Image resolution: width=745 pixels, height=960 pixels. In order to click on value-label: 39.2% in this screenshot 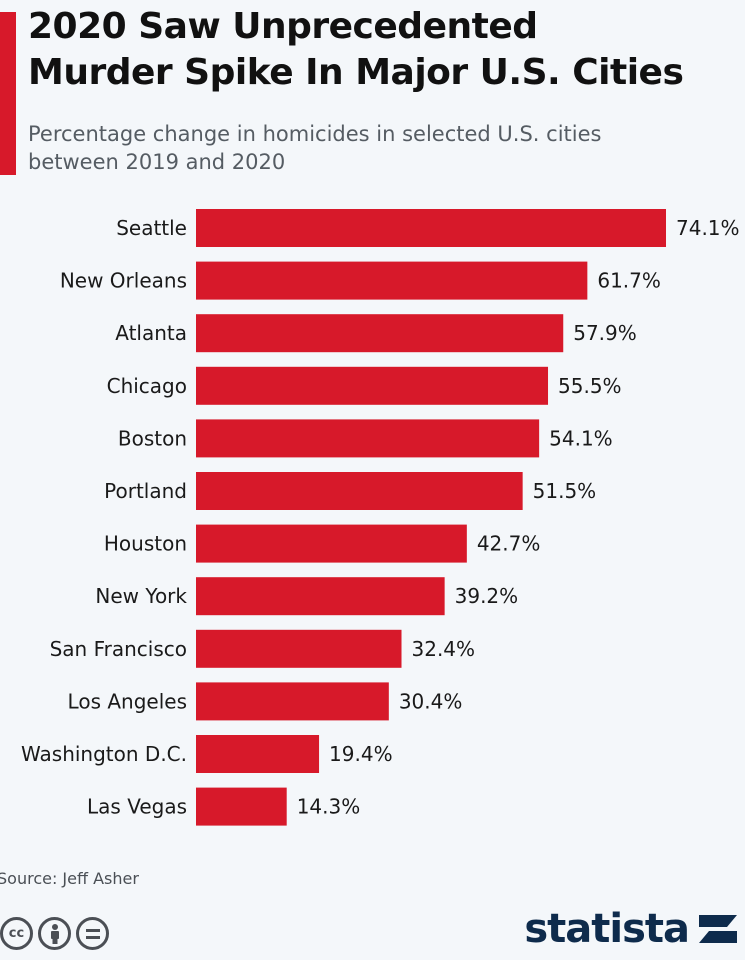, I will do `click(487, 596)`.